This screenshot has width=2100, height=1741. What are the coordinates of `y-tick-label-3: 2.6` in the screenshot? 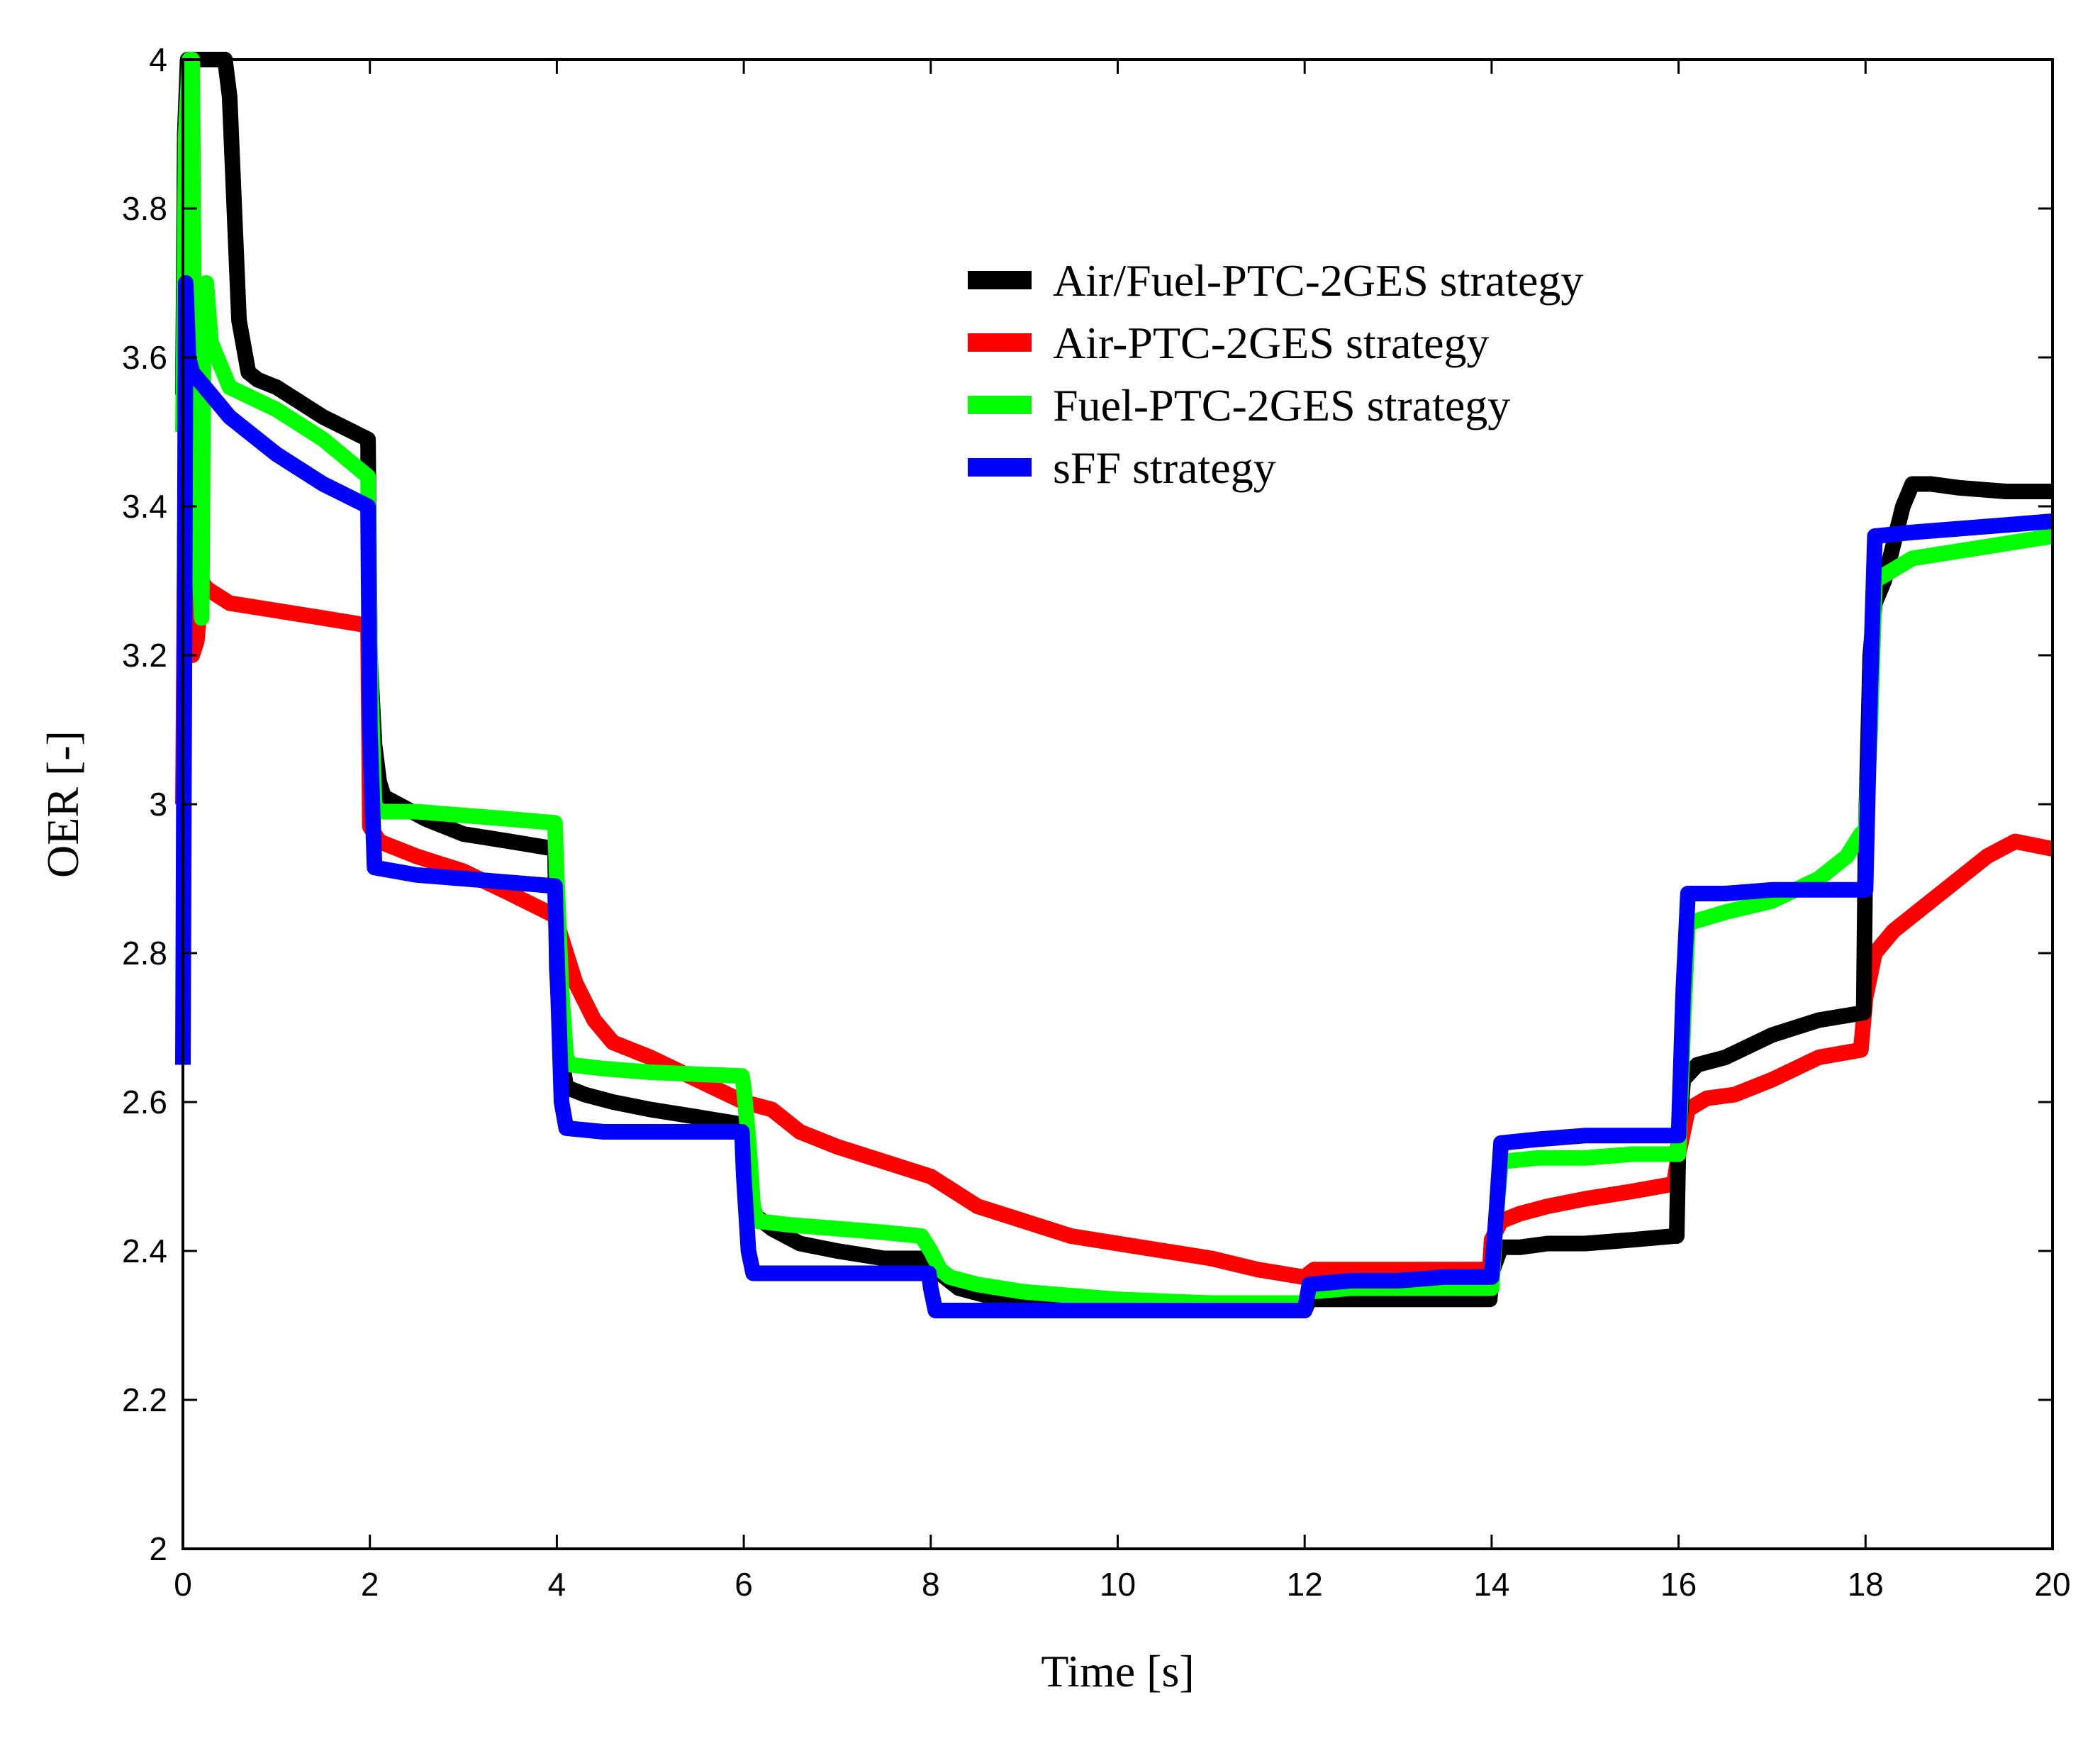 It's located at (144, 1102).